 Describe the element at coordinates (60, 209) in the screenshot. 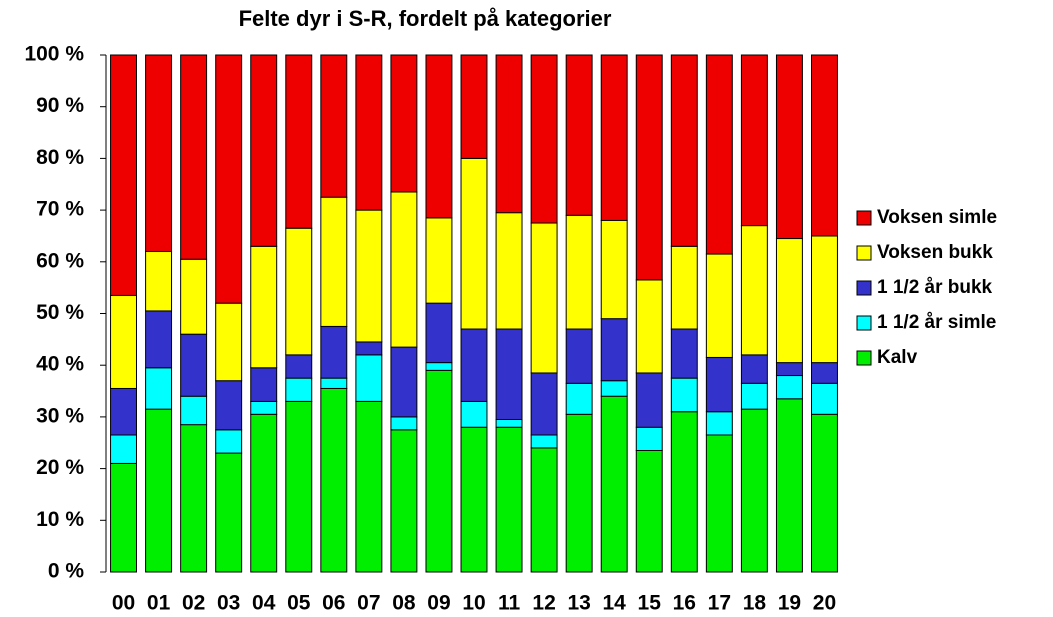

I see `y-tick-label: 70 %` at that location.